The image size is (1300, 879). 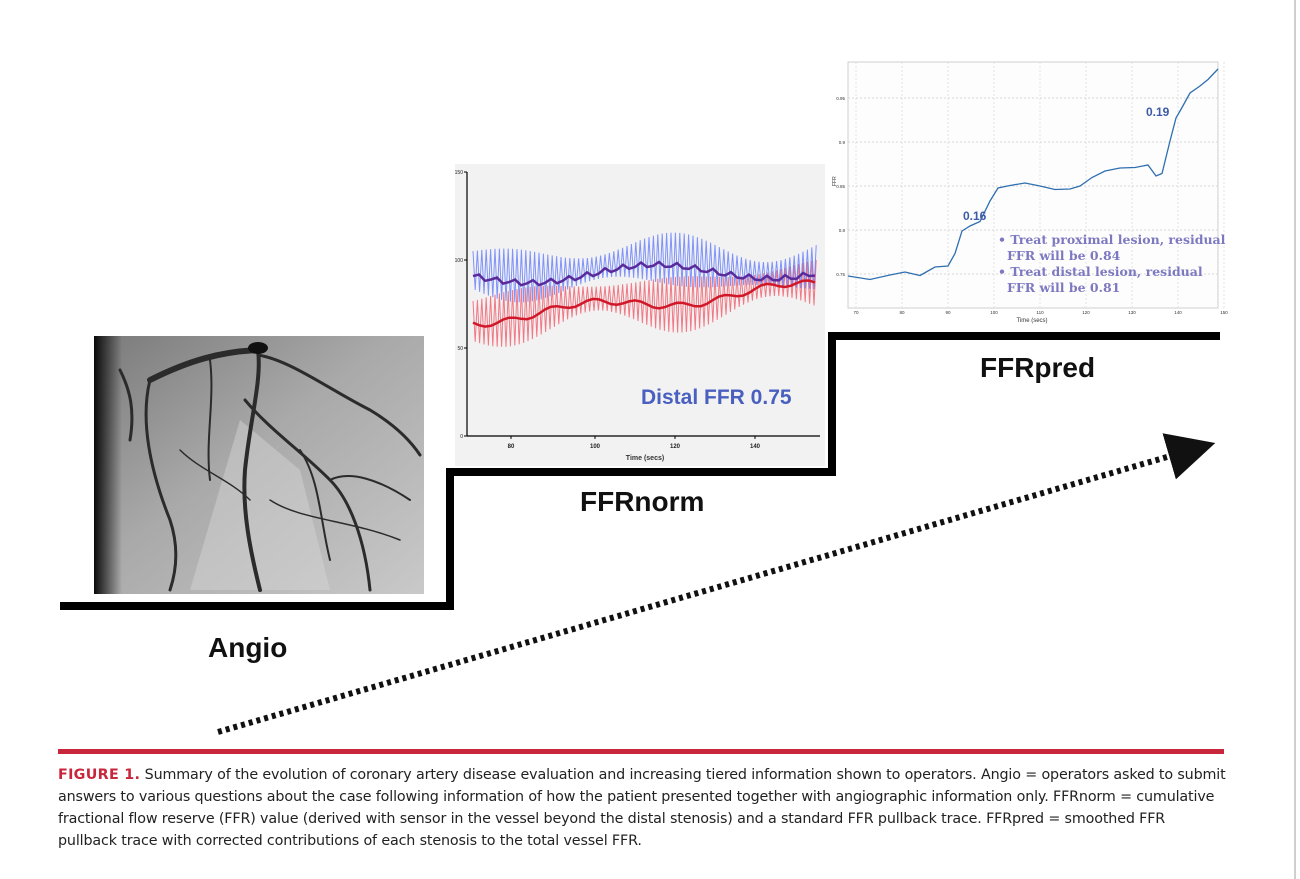 I want to click on note-2-line-1: • Treat distal lesion, residual, so click(x=1100, y=271).